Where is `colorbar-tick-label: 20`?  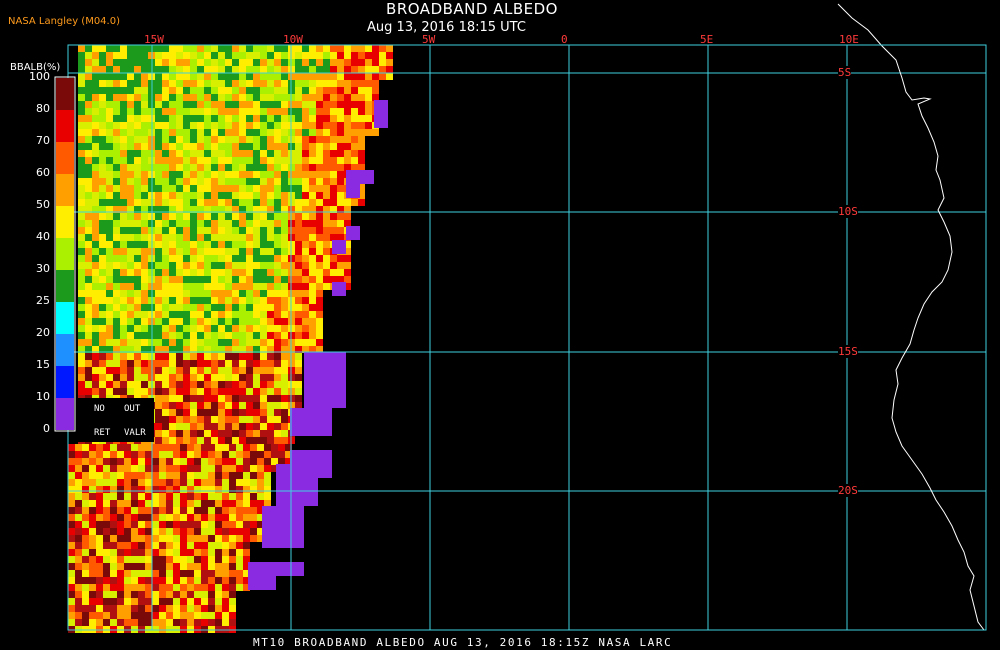
colorbar-tick-label: 20 is located at coordinates (43, 332).